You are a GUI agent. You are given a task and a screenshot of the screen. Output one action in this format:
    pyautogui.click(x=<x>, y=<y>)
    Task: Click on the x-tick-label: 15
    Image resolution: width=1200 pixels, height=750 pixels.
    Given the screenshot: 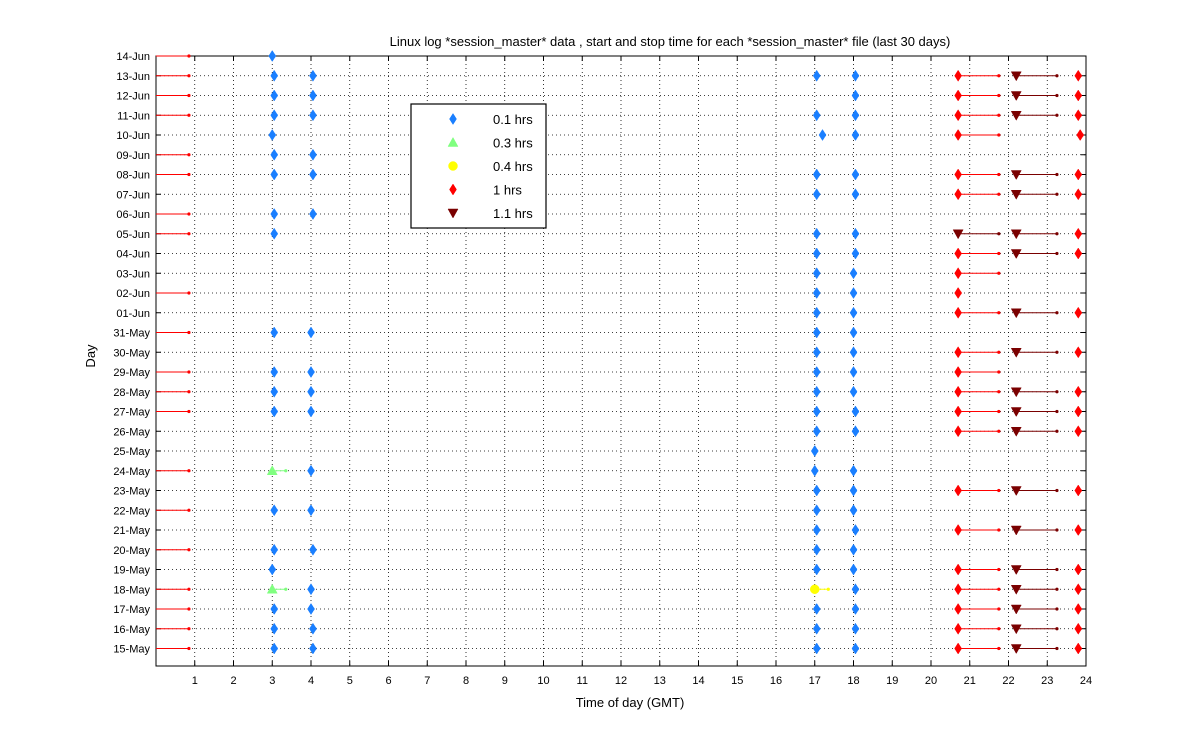 What is the action you would take?
    pyautogui.click(x=737, y=681)
    